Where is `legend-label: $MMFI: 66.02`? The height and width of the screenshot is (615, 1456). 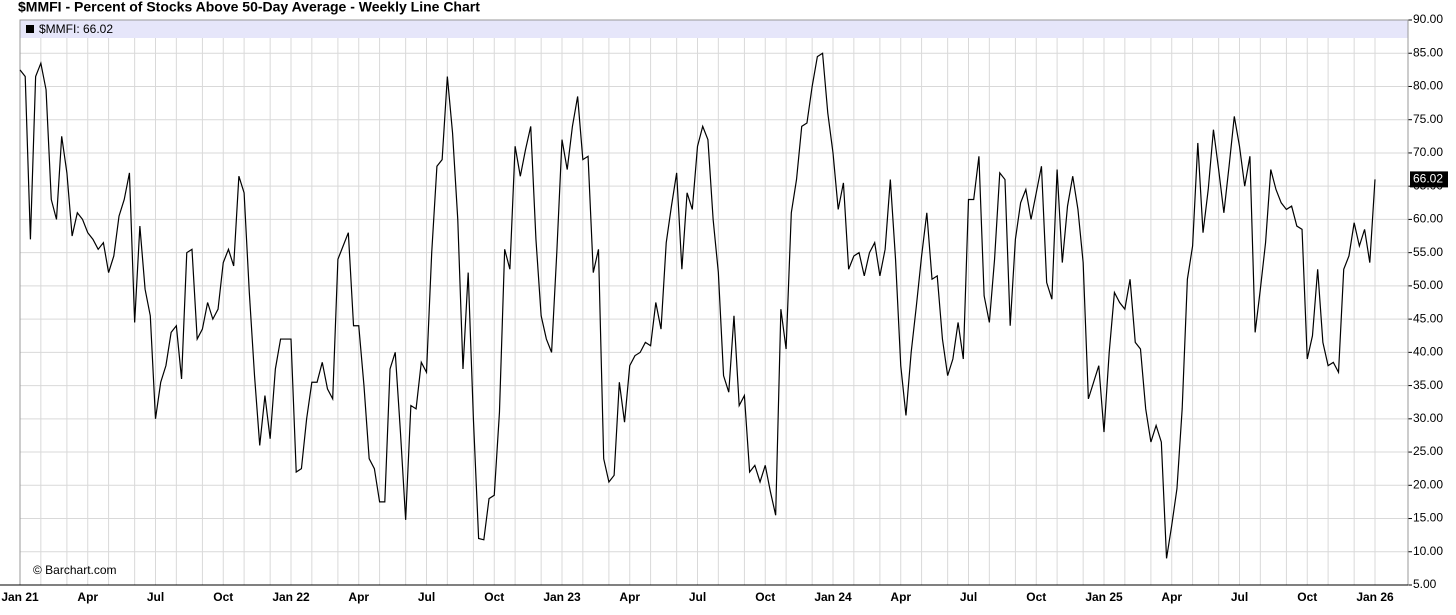
legend-label: $MMFI: 66.02 is located at coordinates (76, 29).